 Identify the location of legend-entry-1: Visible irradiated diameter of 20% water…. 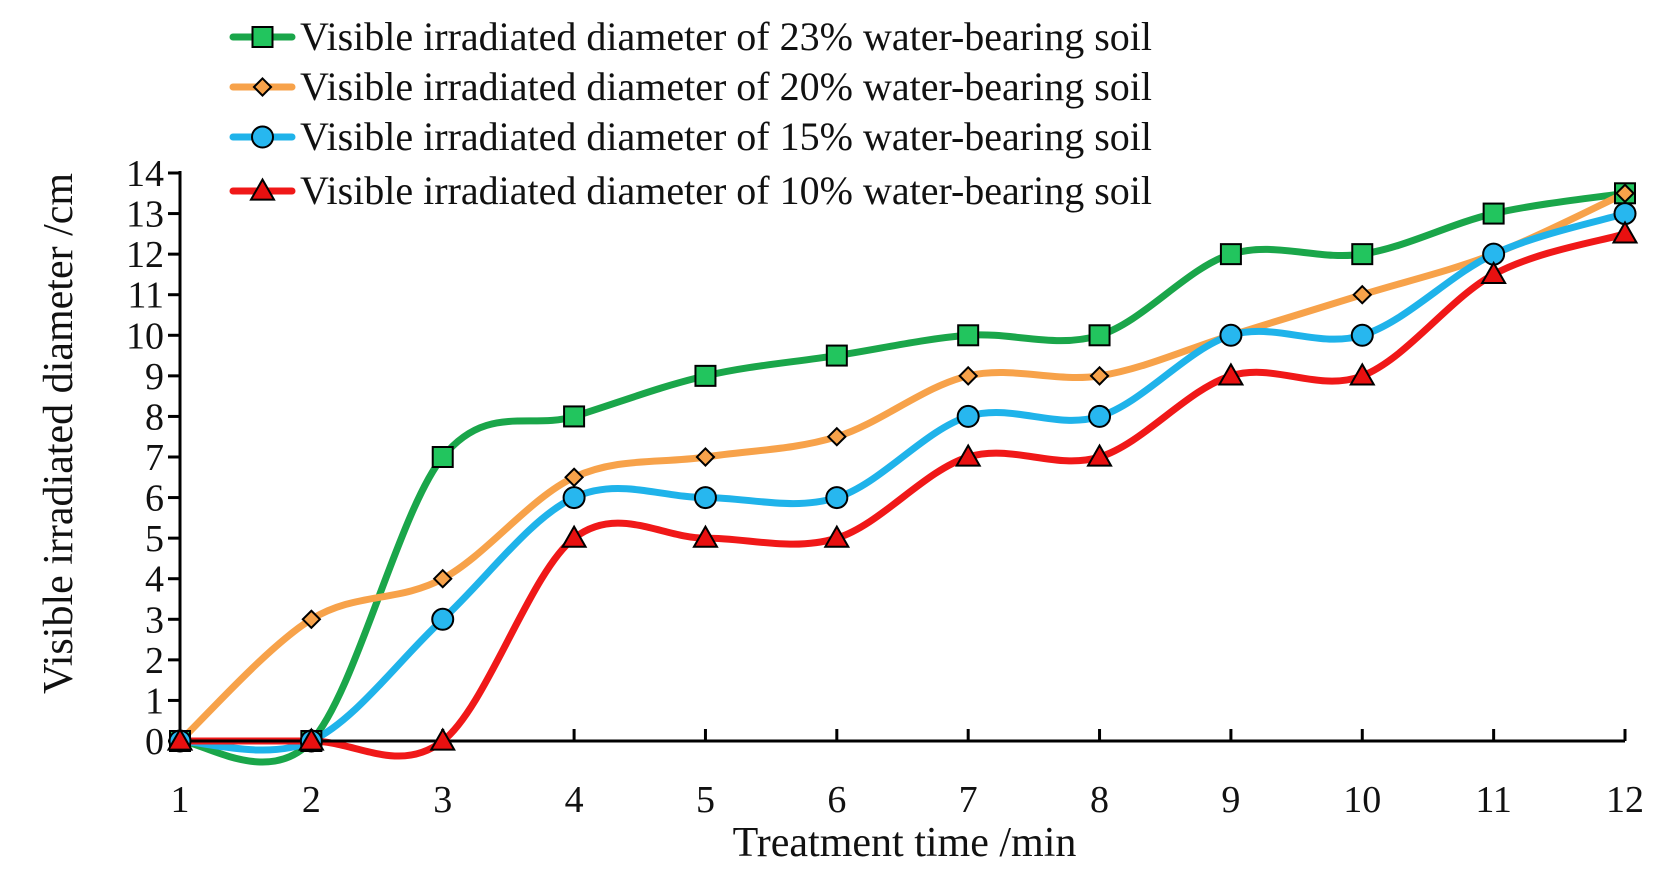
(726, 86).